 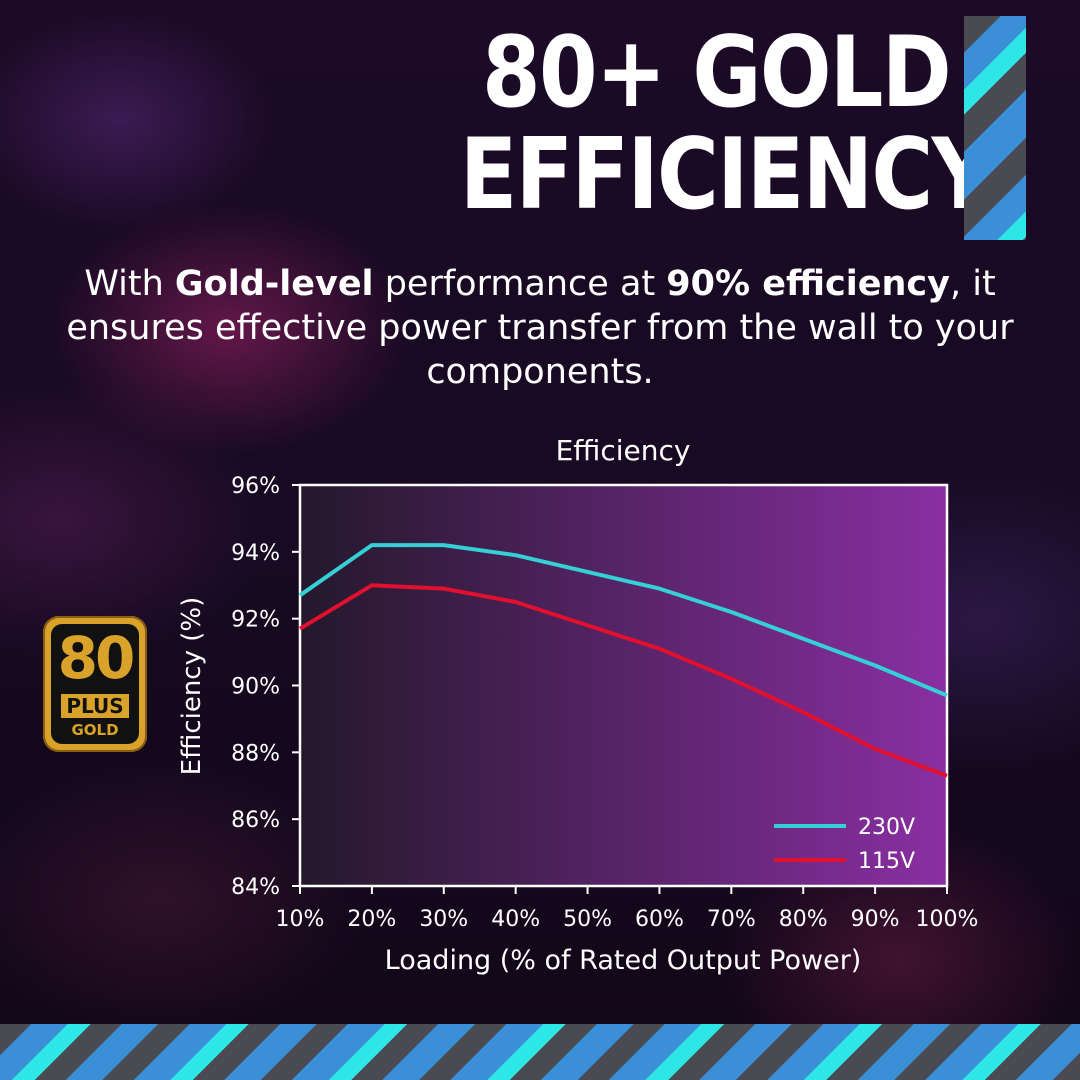 I want to click on headline-line-1: 80+ GOLD, so click(x=717, y=73).